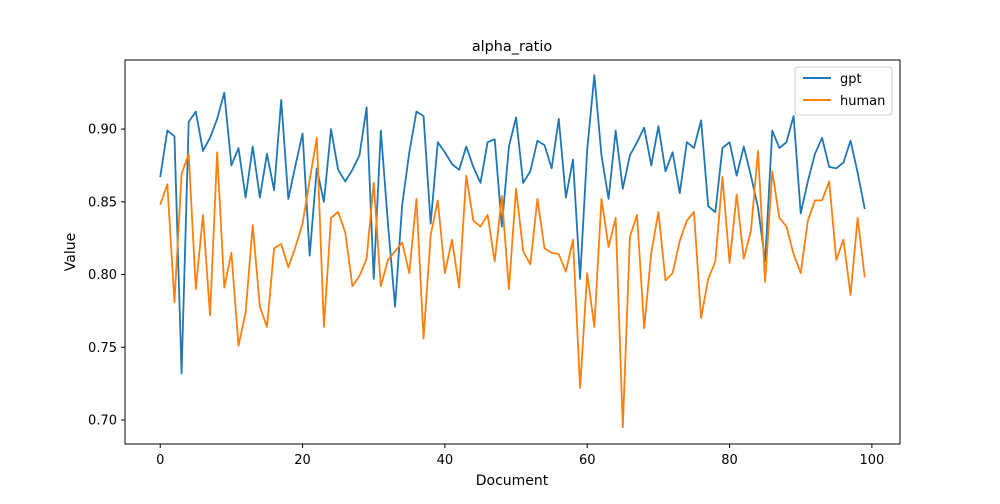 The width and height of the screenshot is (1000, 504). I want to click on y-tick-label: 0.70, so click(102, 421).